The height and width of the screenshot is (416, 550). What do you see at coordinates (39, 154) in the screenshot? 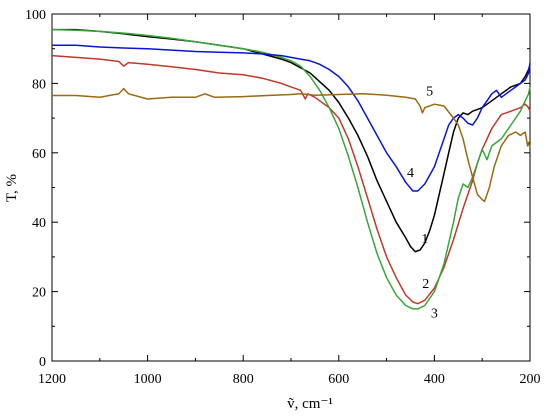
I see `y-tick-label: 60` at bounding box center [39, 154].